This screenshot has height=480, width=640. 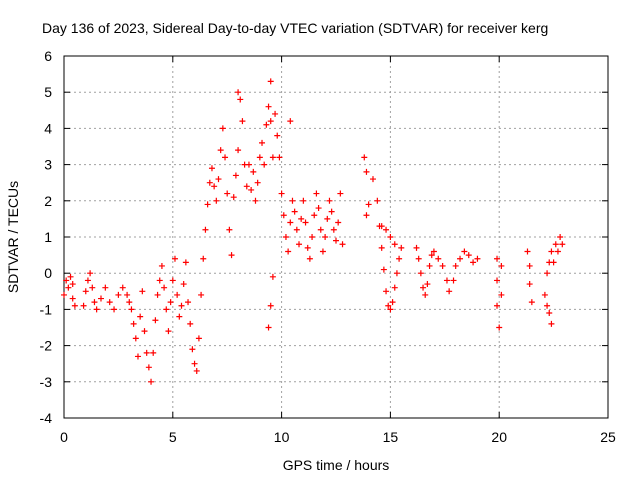 What do you see at coordinates (608, 437) in the screenshot?
I see `x-tick-label: 25` at bounding box center [608, 437].